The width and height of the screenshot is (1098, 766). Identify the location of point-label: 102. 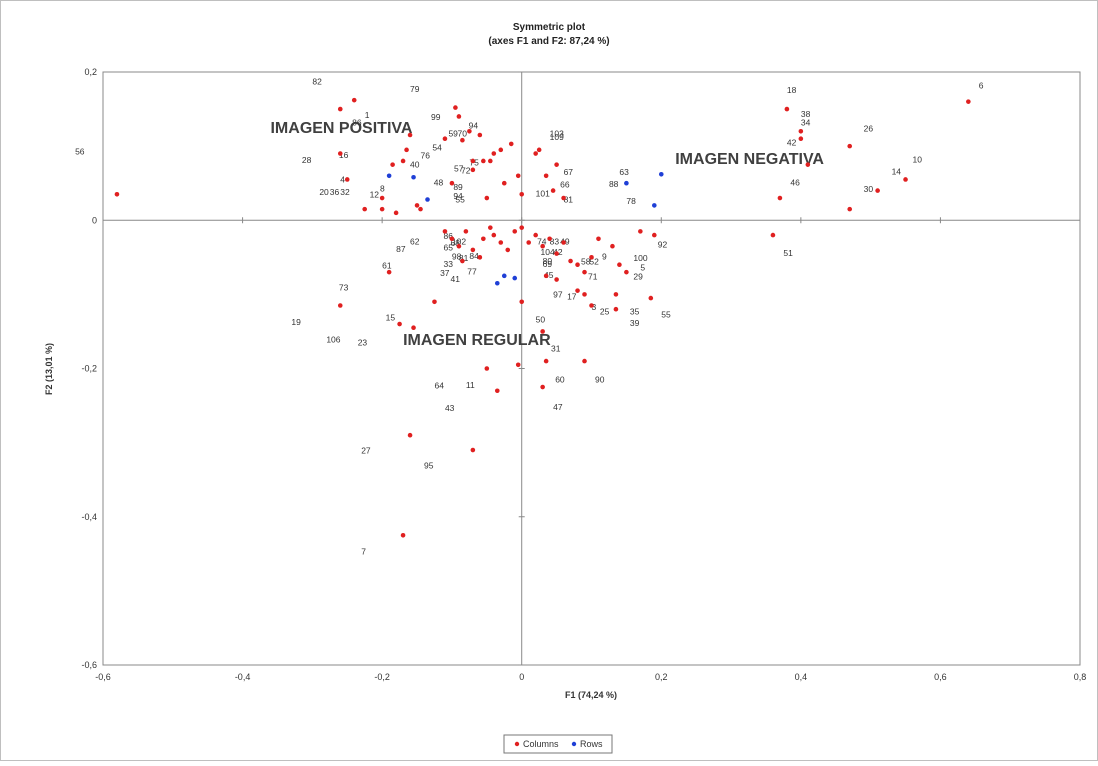
(459, 242).